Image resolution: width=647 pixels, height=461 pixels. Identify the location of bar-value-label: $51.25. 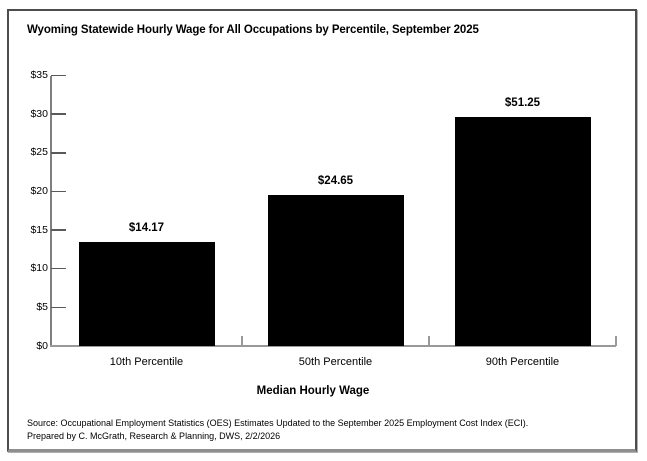
(522, 103).